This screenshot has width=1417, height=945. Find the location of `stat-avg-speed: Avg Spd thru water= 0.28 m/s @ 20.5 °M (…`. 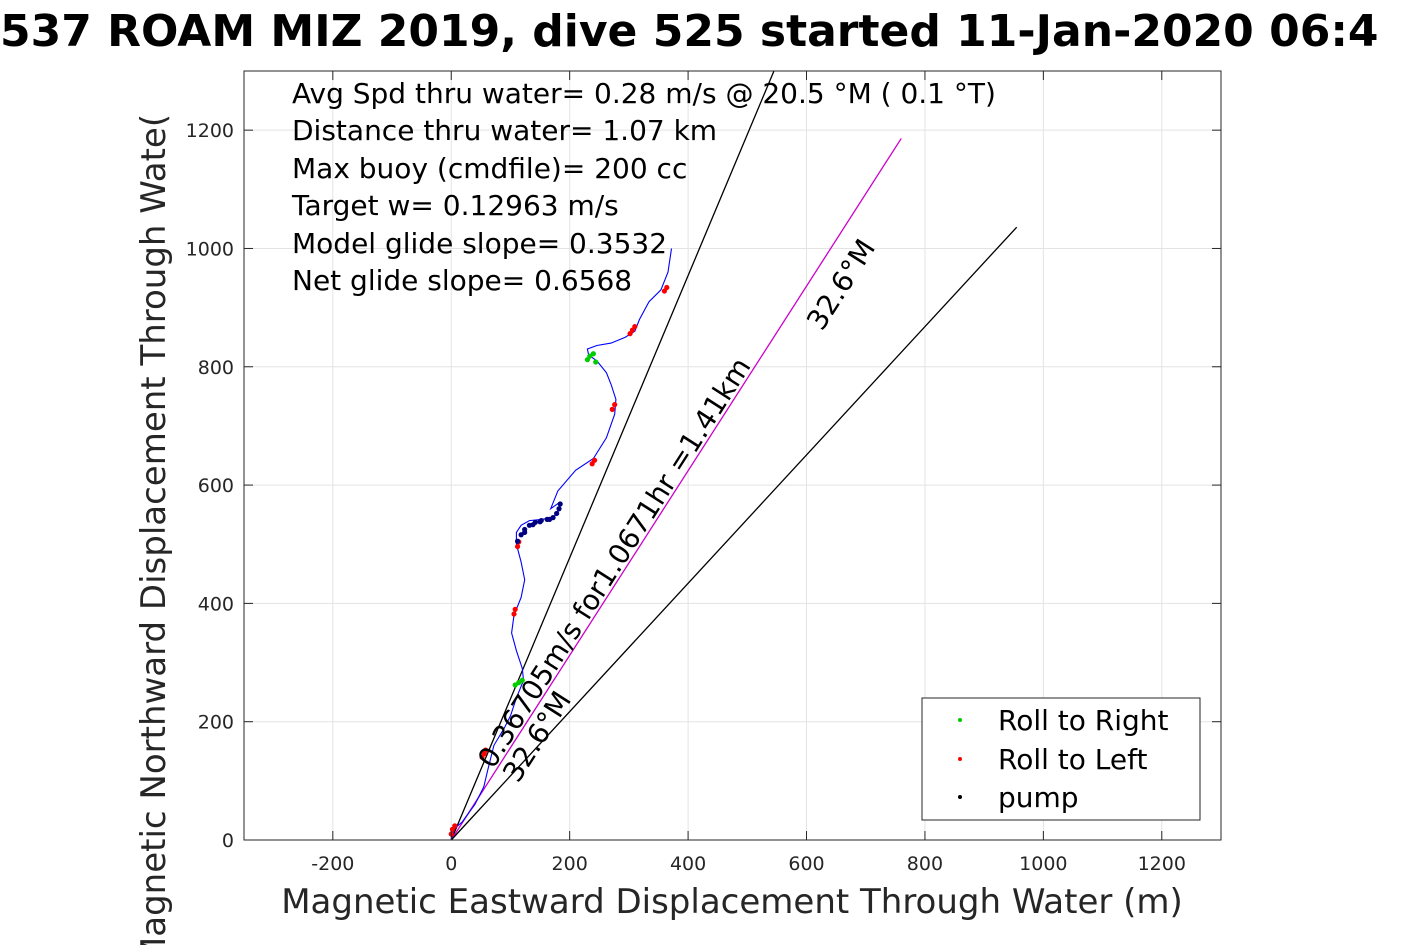

stat-avg-speed: Avg Spd thru water= 0.28 m/s @ 20.5 °M (… is located at coordinates (644, 93).